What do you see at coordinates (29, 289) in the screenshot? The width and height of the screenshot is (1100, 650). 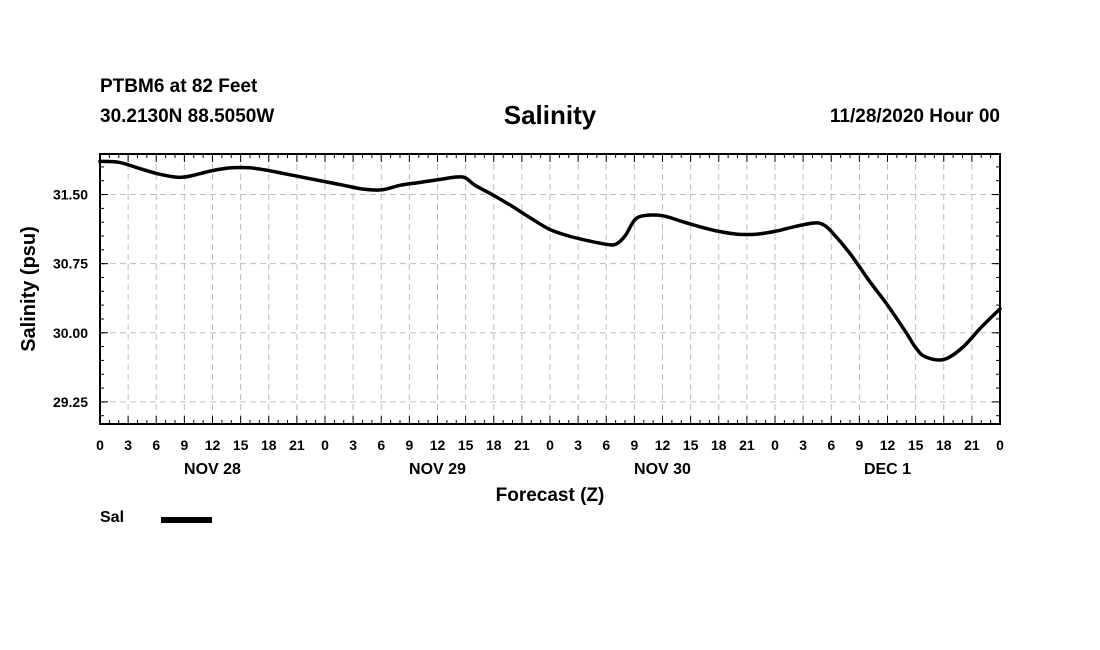 I see `y-axis-label: Salinity (psu)` at bounding box center [29, 289].